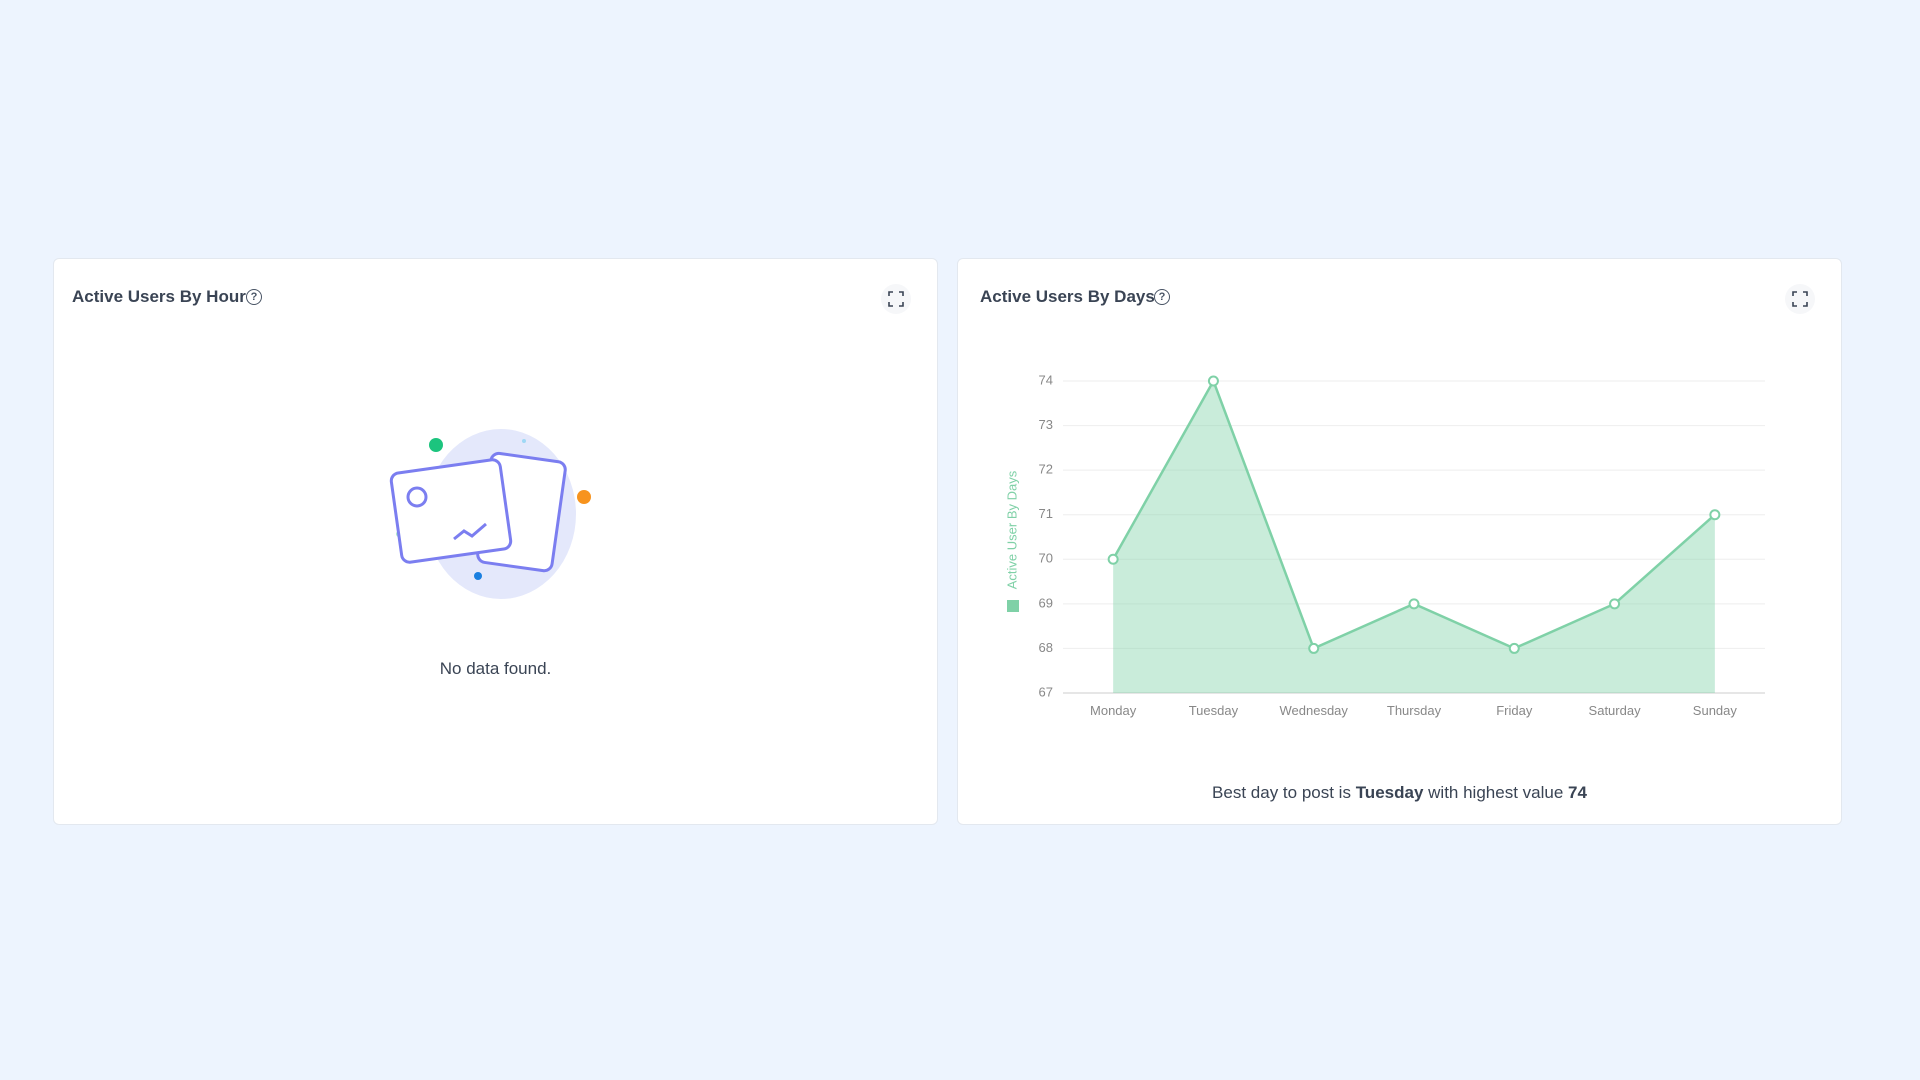 The width and height of the screenshot is (1920, 1080). What do you see at coordinates (1389, 792) in the screenshot?
I see `summary-day: Tuesday` at bounding box center [1389, 792].